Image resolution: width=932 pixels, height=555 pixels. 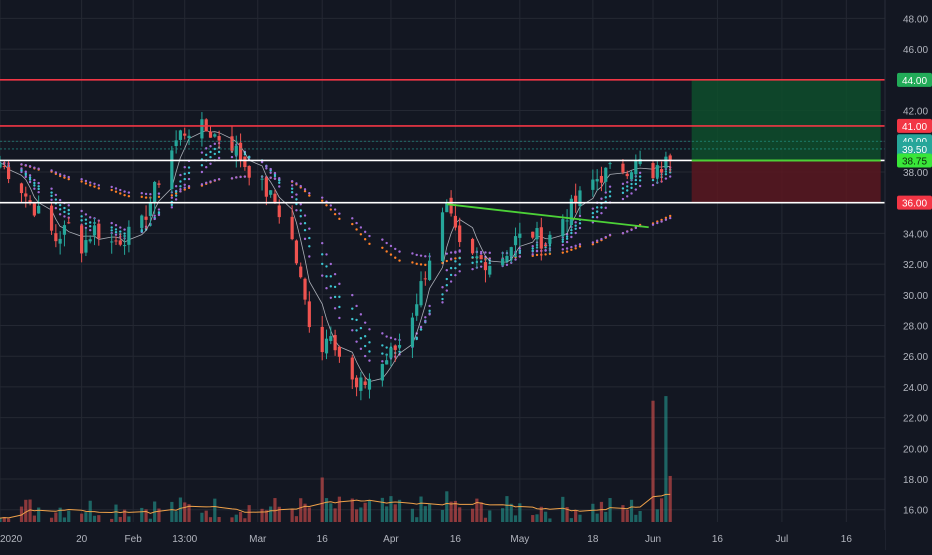 What do you see at coordinates (134, 539) in the screenshot?
I see `x-tick-label: Feb` at bounding box center [134, 539].